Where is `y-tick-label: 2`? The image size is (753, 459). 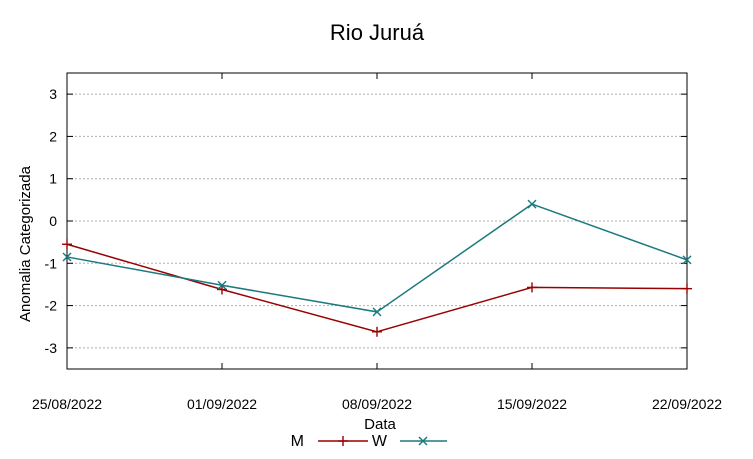
y-tick-label: 2 is located at coordinates (53, 136).